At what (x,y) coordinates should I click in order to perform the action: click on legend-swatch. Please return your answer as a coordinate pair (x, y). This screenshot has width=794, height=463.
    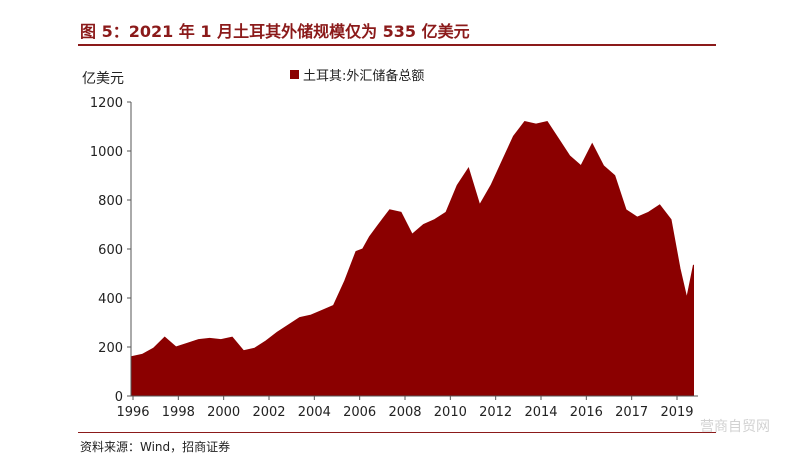
    Looking at the image, I should click on (294, 74).